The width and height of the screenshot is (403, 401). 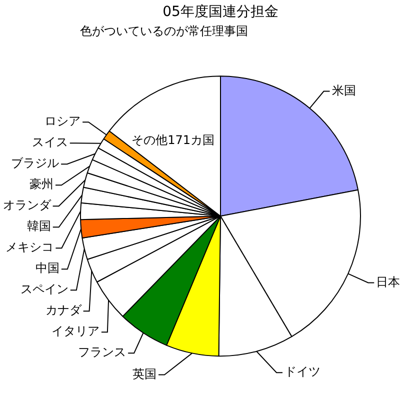 I want to click on slice-label: 英国, so click(x=144, y=373).